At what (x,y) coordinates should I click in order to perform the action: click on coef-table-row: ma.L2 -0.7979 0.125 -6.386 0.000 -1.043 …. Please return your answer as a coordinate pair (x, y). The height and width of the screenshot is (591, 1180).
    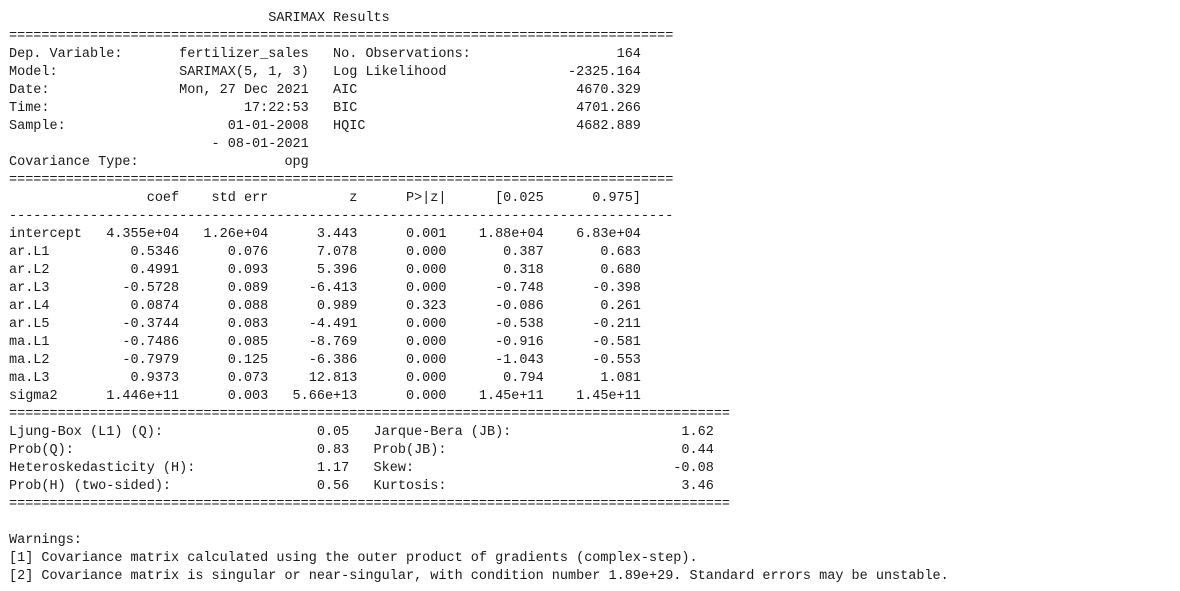
    Looking at the image, I should click on (325, 360).